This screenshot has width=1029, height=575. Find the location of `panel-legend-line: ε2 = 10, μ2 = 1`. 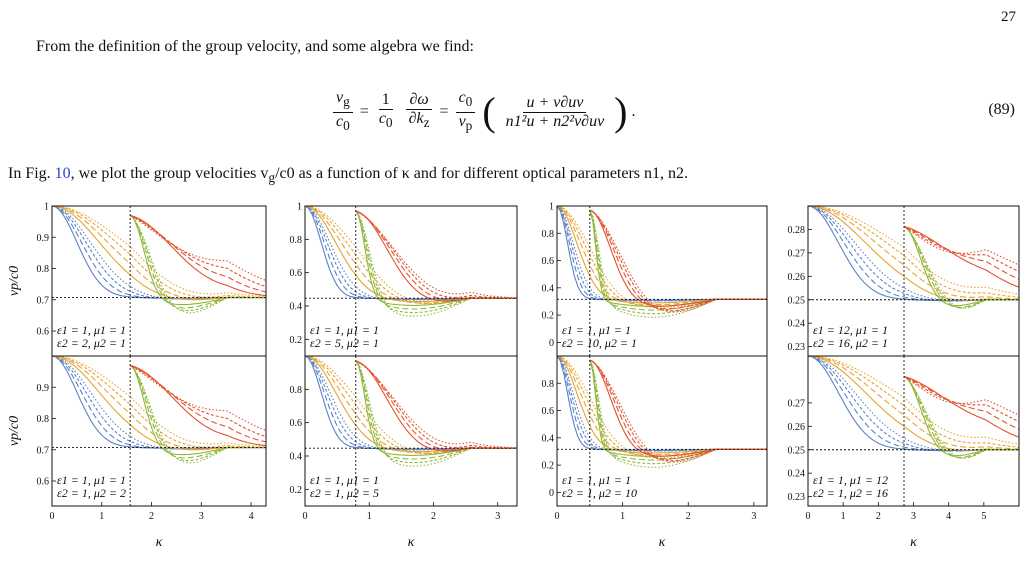

panel-legend-line: ε2 = 10, μ2 = 1 is located at coordinates (599, 343).